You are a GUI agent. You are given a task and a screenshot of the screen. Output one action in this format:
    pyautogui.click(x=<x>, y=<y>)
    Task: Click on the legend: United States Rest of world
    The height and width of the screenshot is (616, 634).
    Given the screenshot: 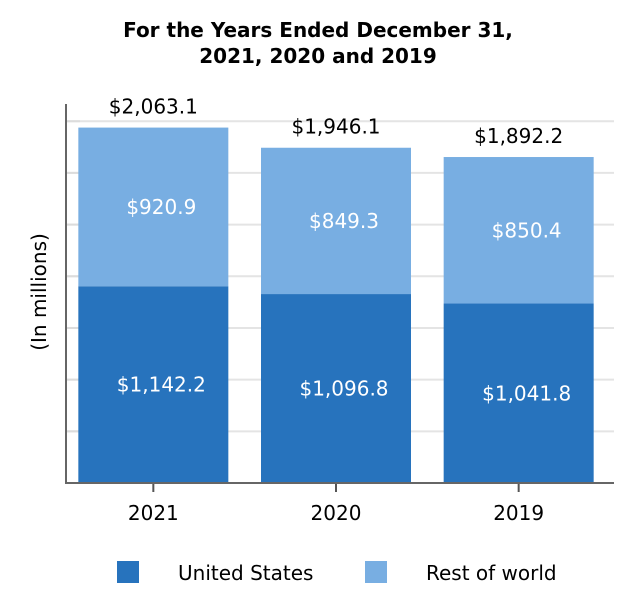 What is the action you would take?
    pyautogui.click(x=337, y=573)
    